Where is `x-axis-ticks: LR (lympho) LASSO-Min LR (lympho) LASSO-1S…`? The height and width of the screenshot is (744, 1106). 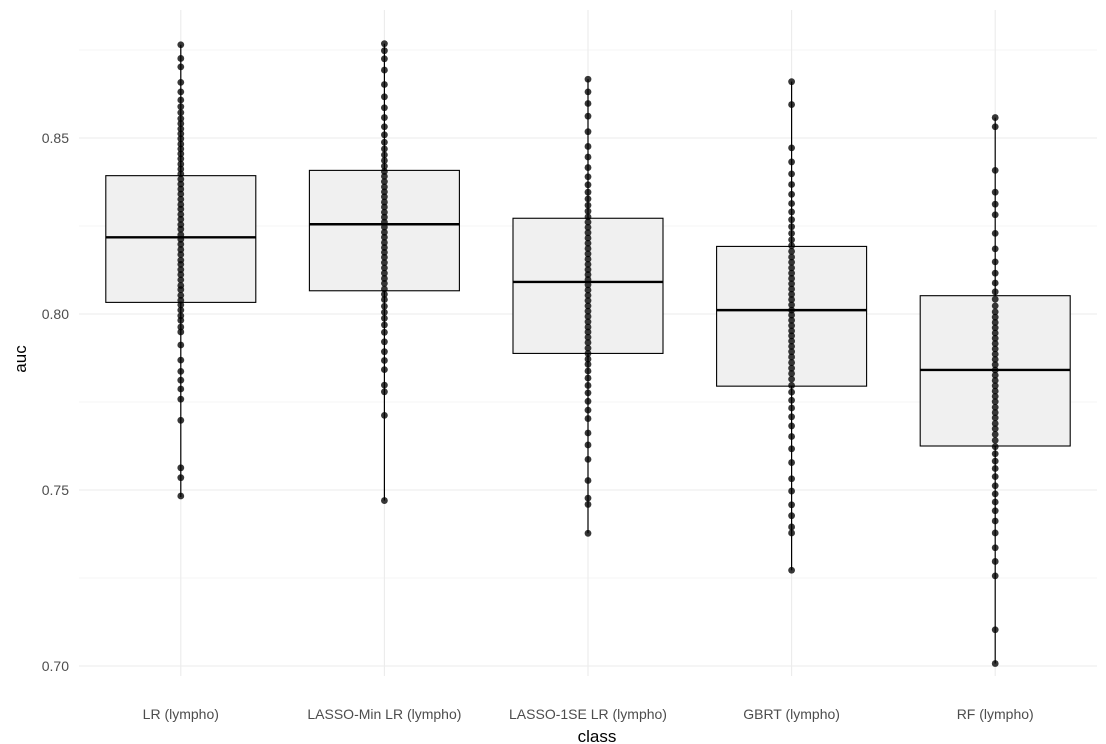
x-axis-ticks: LR (lympho) LASSO-Min LR (lympho) LASSO-1S… is located at coordinates (588, 714).